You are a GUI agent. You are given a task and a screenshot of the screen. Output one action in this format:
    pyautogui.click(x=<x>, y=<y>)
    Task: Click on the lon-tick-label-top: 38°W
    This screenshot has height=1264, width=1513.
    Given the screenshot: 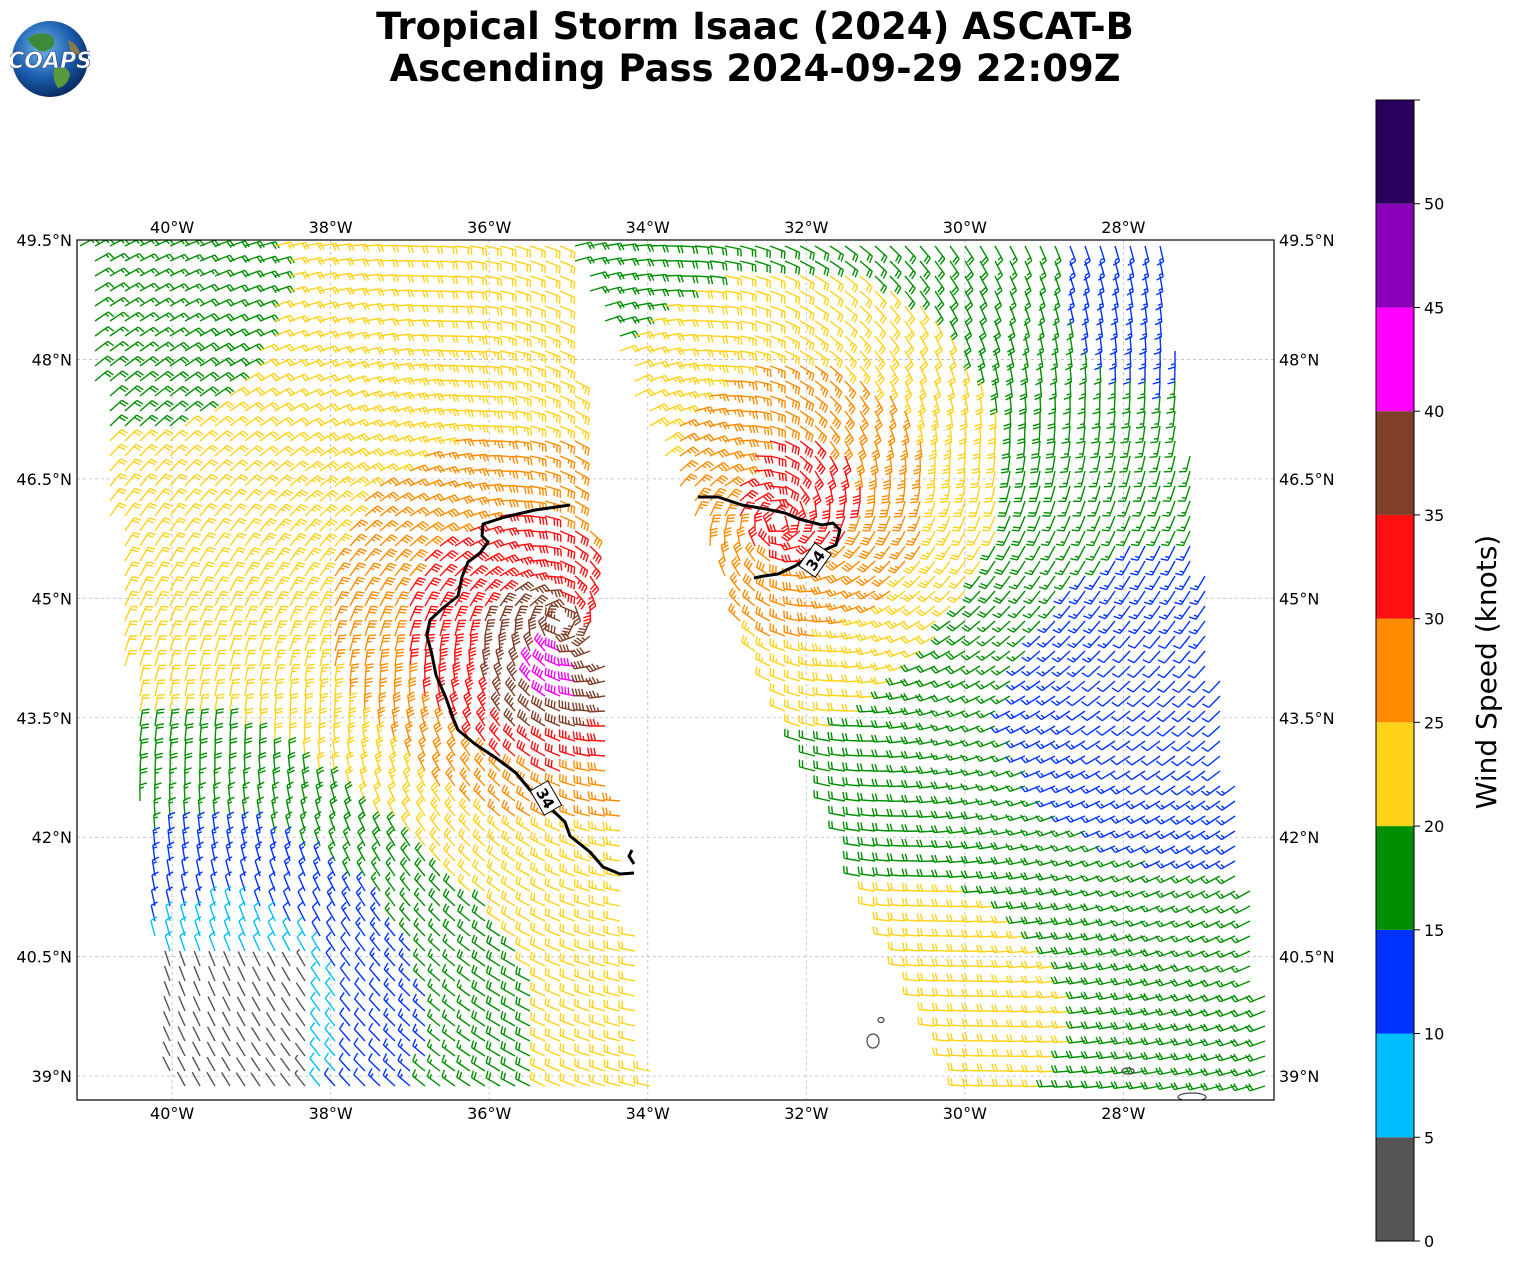 What is the action you would take?
    pyautogui.click(x=331, y=227)
    